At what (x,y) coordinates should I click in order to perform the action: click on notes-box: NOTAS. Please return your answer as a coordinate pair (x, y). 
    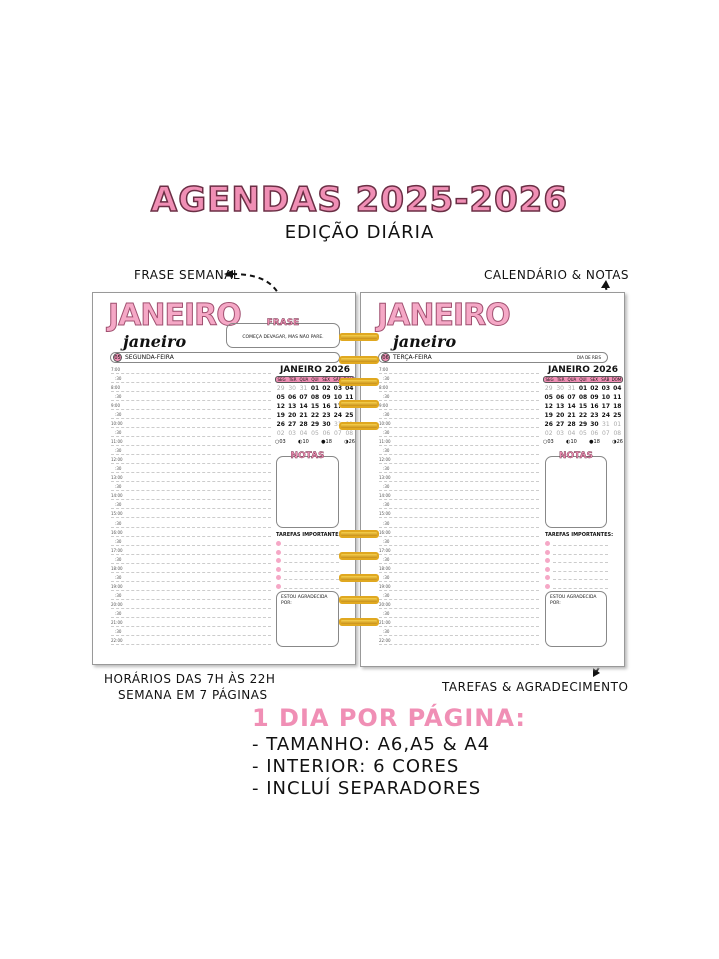
    Looking at the image, I should click on (307, 489).